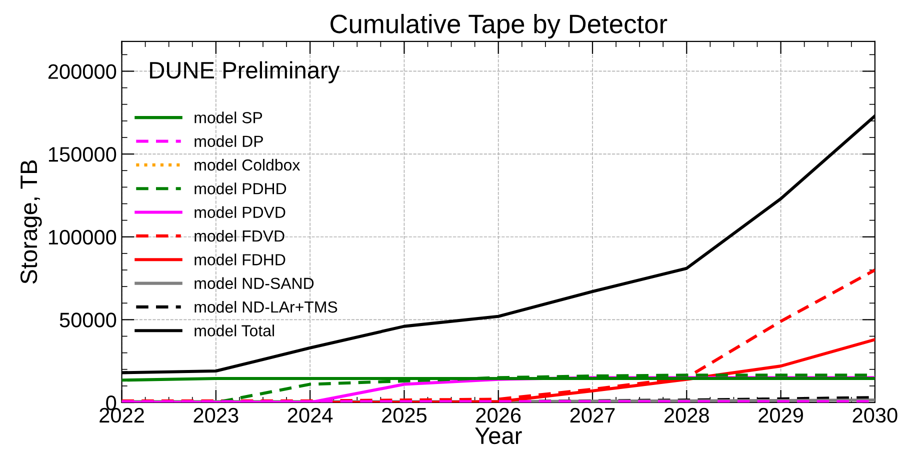 The height and width of the screenshot is (460, 902). I want to click on y-tick-label: 200000, so click(82, 71).